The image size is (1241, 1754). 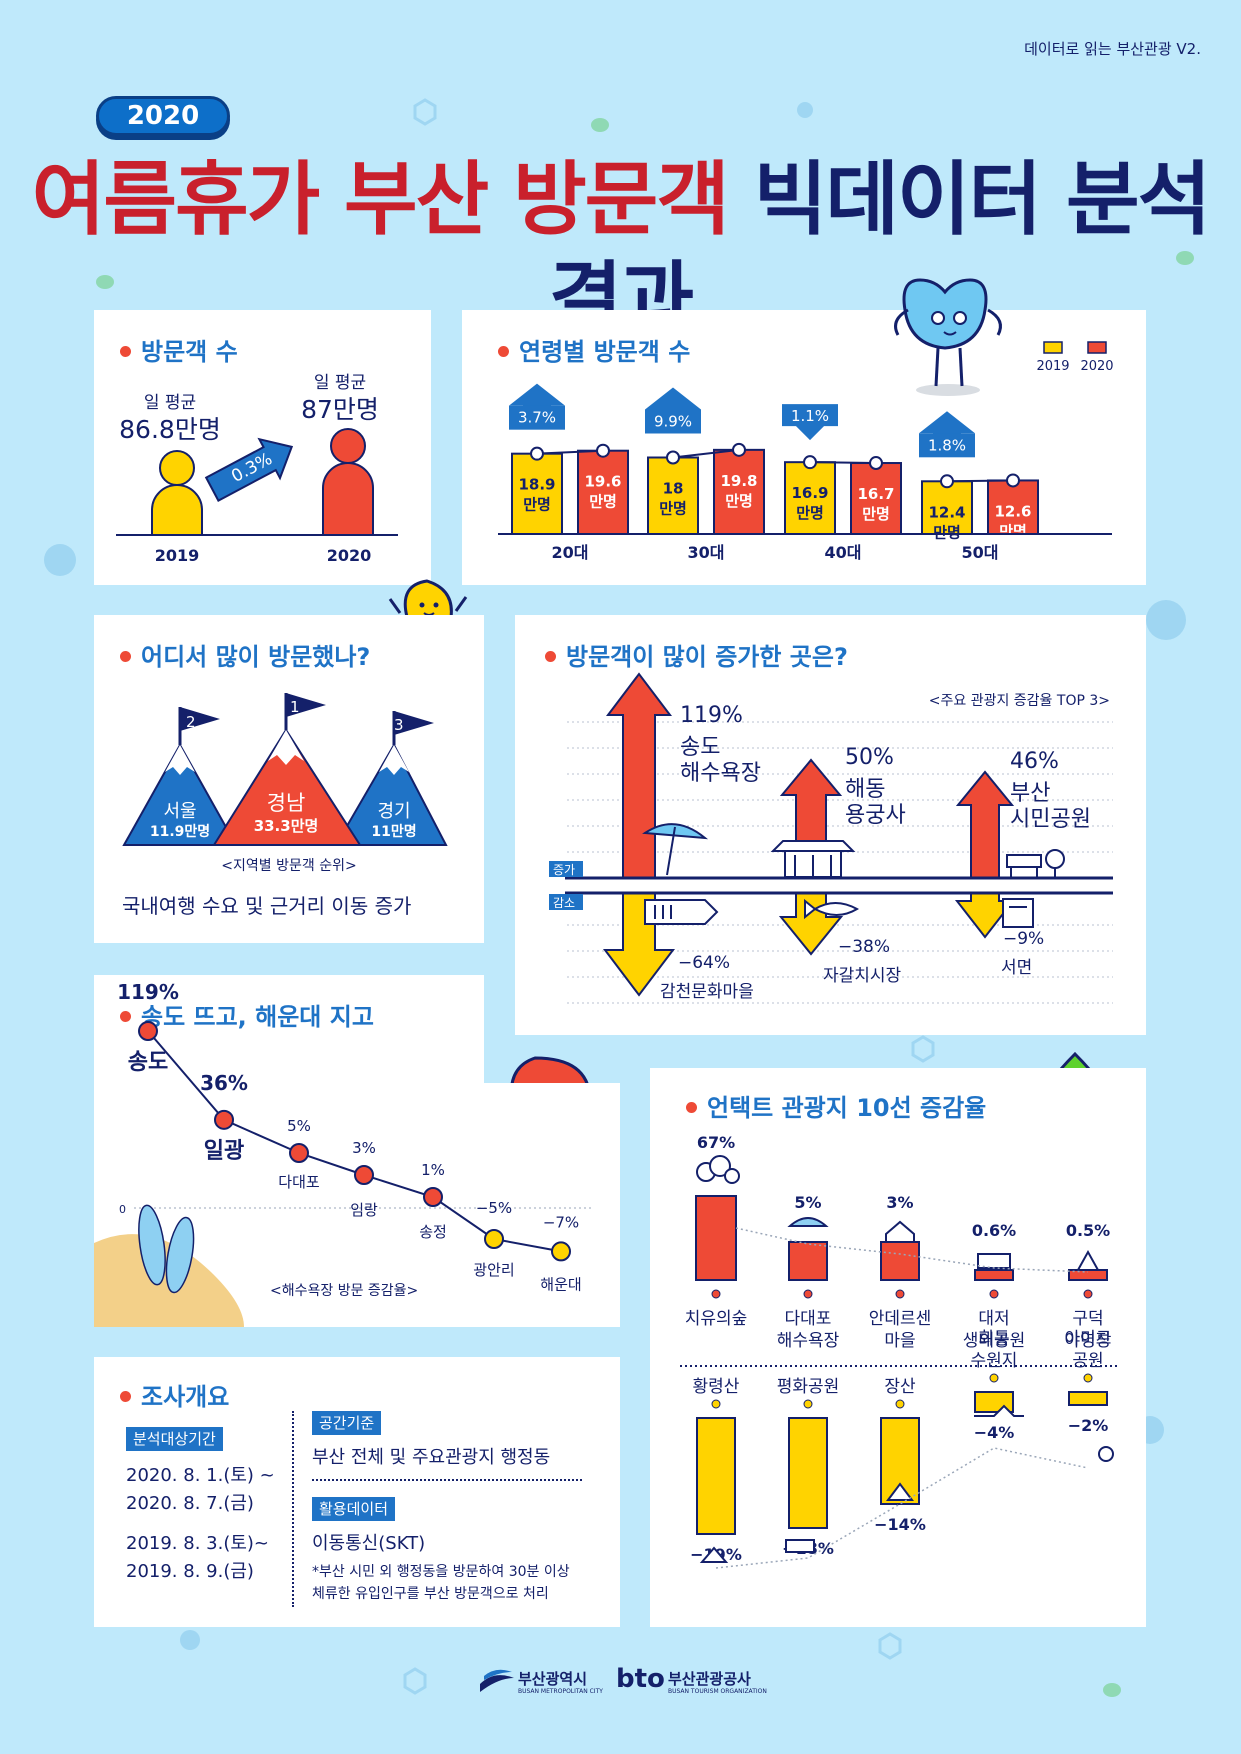 What do you see at coordinates (1088, 1339) in the screenshot?
I see `untact-name1-9: 아미르` at bounding box center [1088, 1339].